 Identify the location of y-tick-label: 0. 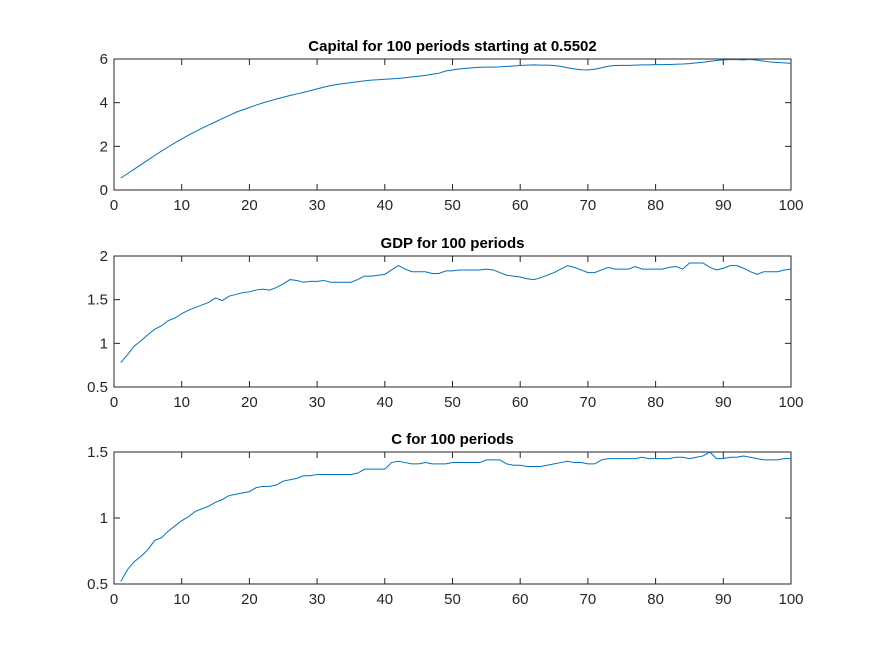
(104, 190).